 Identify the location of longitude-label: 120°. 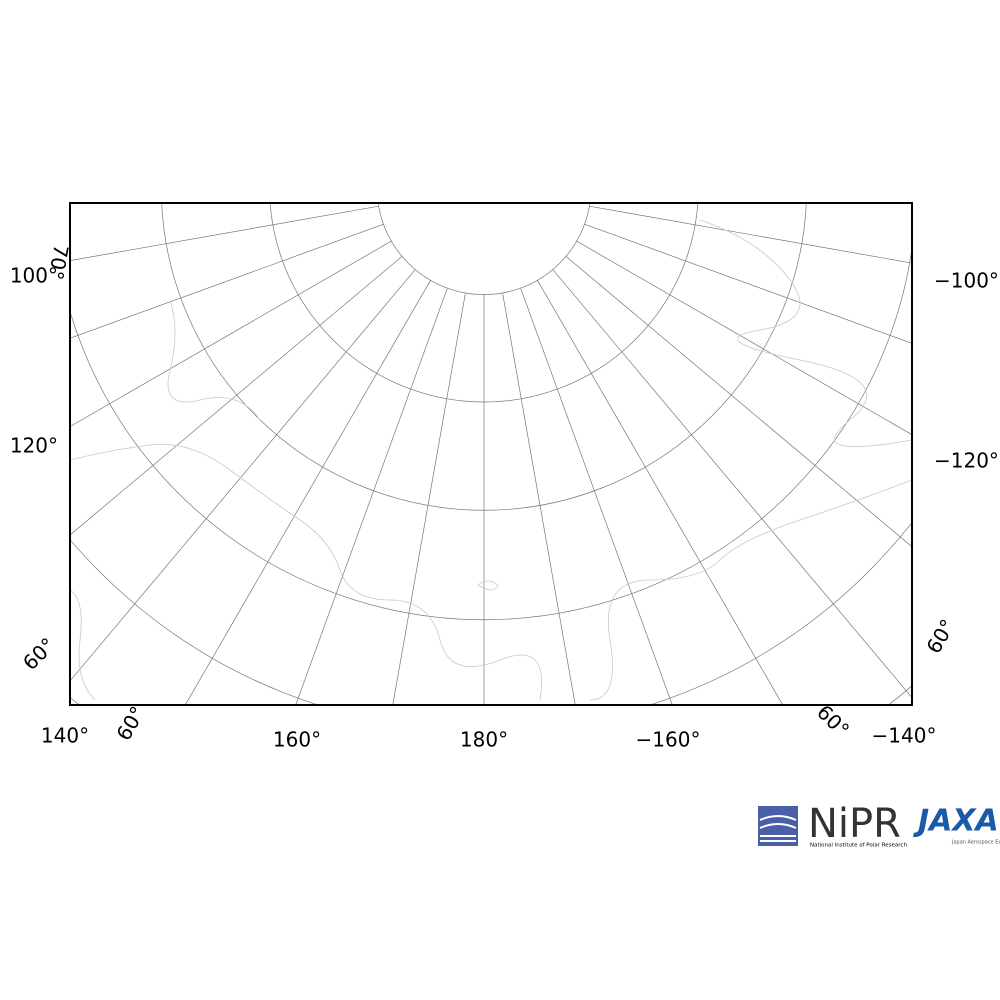
(34, 446).